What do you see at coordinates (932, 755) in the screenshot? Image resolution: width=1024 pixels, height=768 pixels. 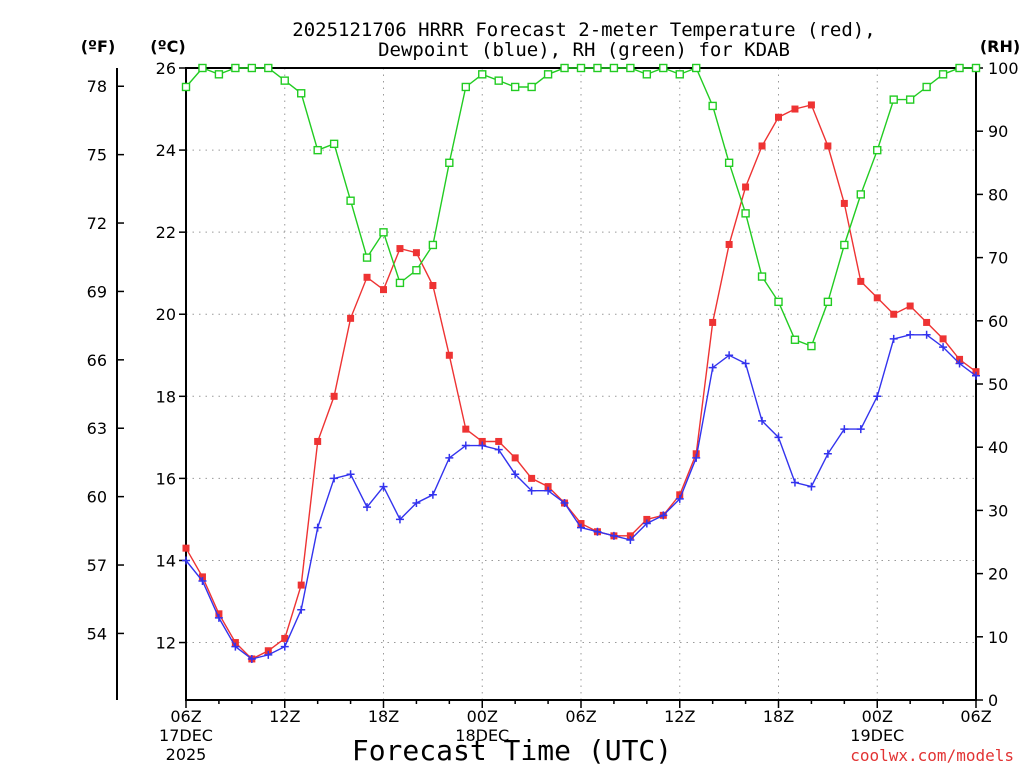 I see `watermark: coolwx.com/models` at bounding box center [932, 755].